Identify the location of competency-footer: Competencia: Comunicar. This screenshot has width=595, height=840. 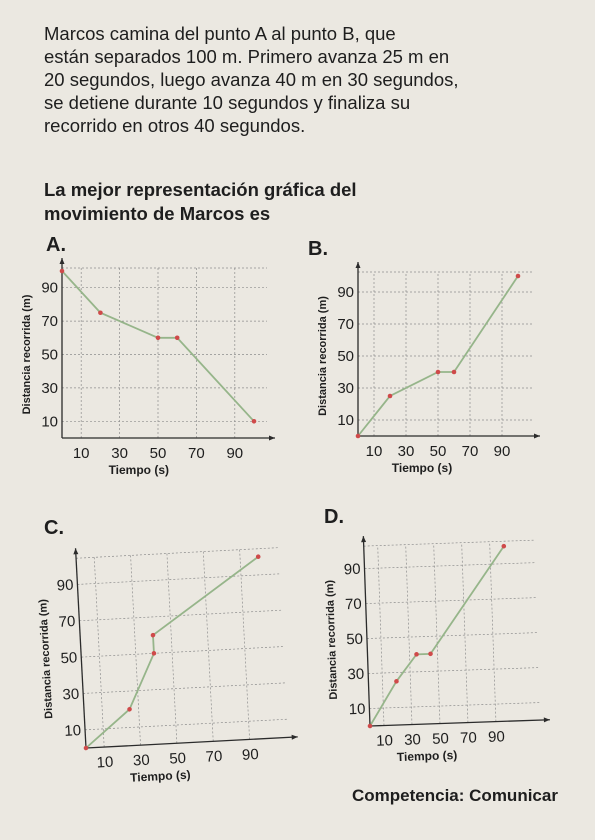
(455, 796).